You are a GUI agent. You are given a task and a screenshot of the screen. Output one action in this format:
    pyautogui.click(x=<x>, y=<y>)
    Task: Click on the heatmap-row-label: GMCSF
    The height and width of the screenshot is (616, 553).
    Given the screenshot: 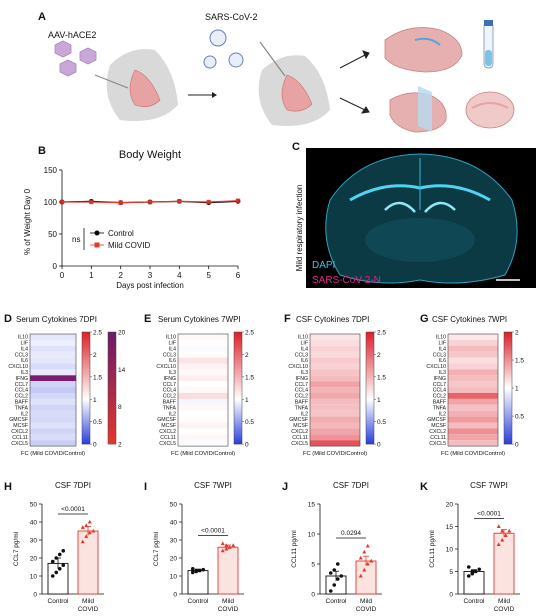 What is the action you would take?
    pyautogui.click(x=18, y=420)
    